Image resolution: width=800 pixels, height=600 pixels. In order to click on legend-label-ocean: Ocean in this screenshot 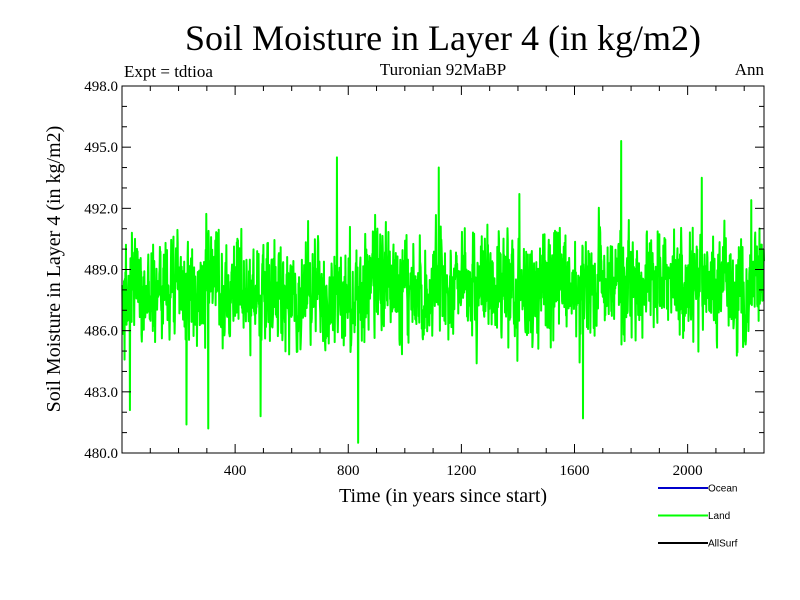, I will do `click(722, 489)`.